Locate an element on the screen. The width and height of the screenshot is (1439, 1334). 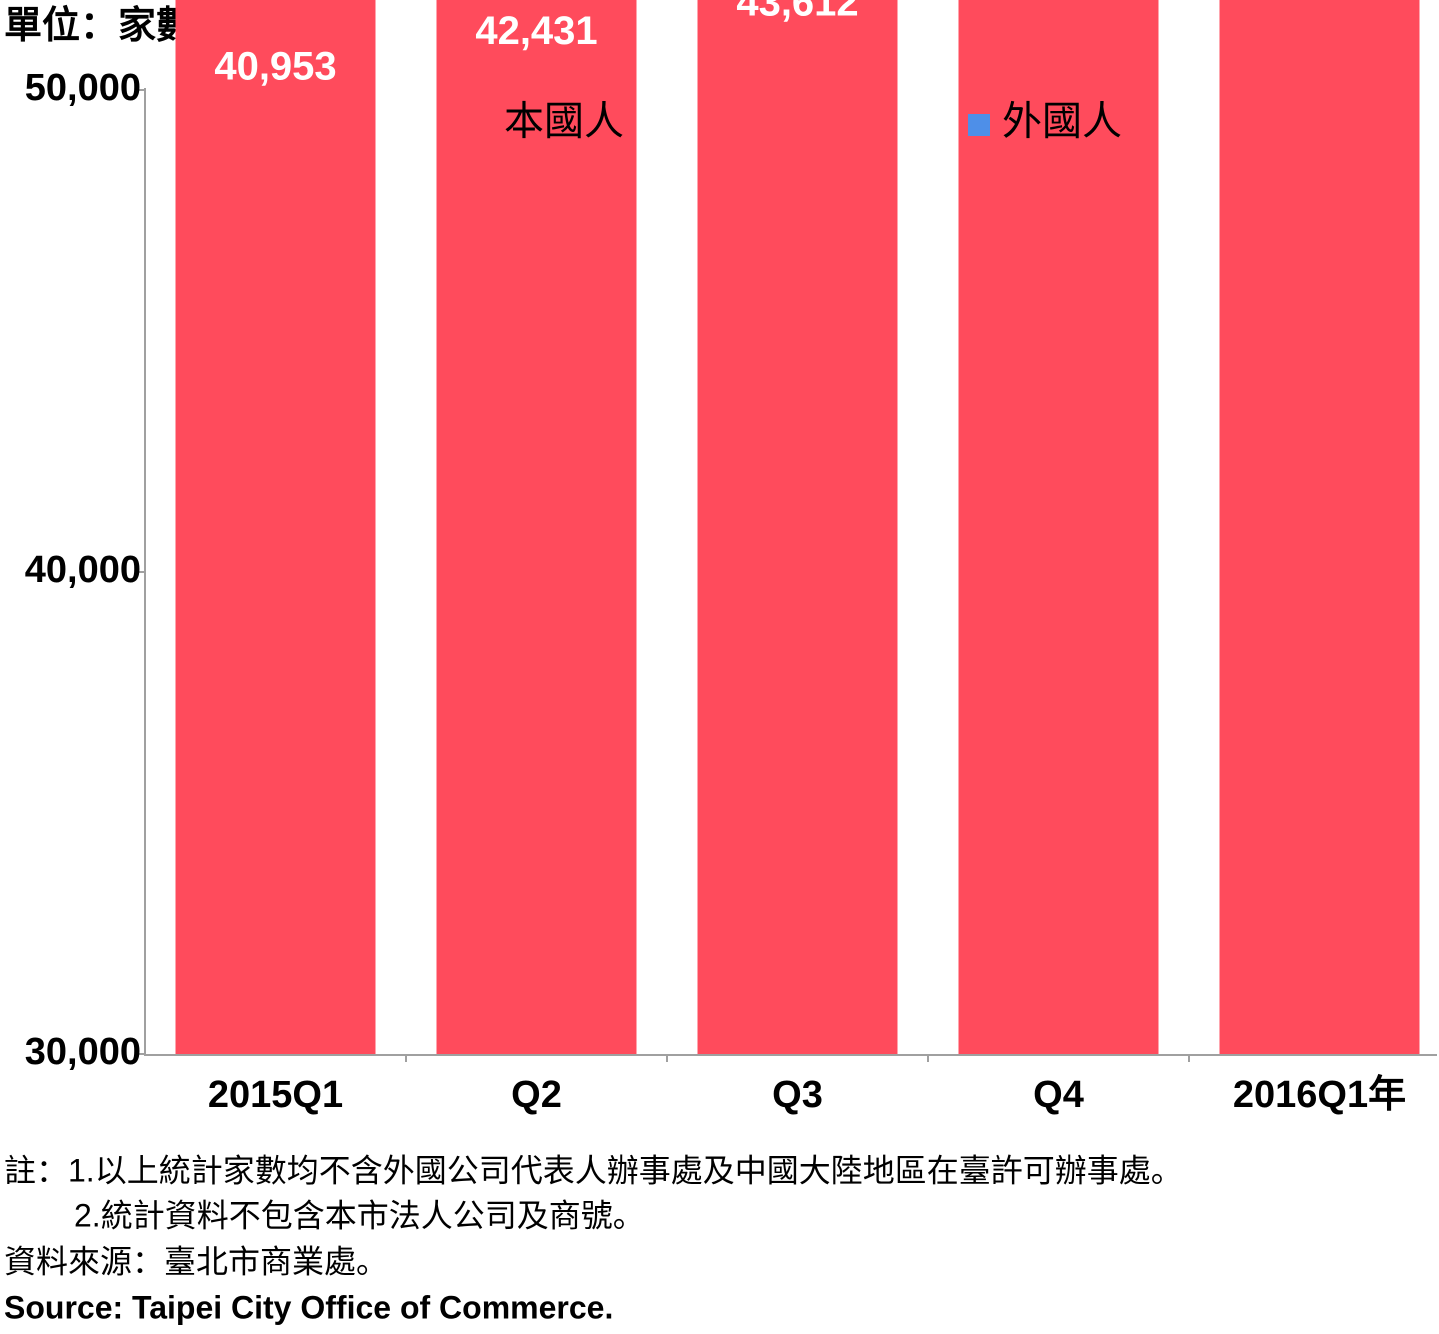
y-tick-label: 30,000 is located at coordinates (83, 1052).